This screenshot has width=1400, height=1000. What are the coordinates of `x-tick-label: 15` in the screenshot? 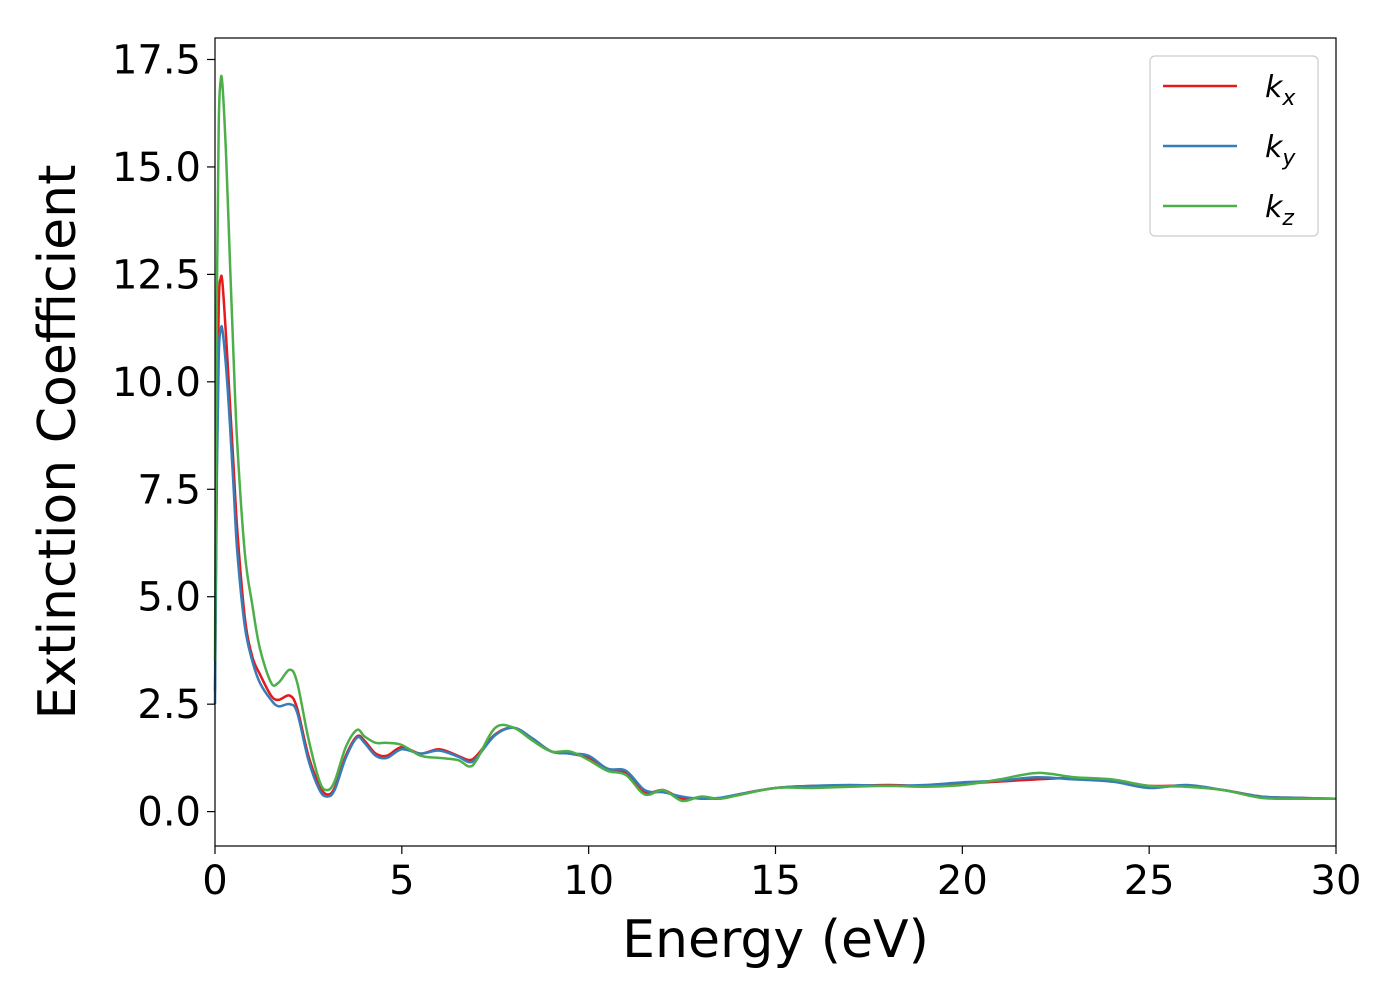 It's located at (775, 881).